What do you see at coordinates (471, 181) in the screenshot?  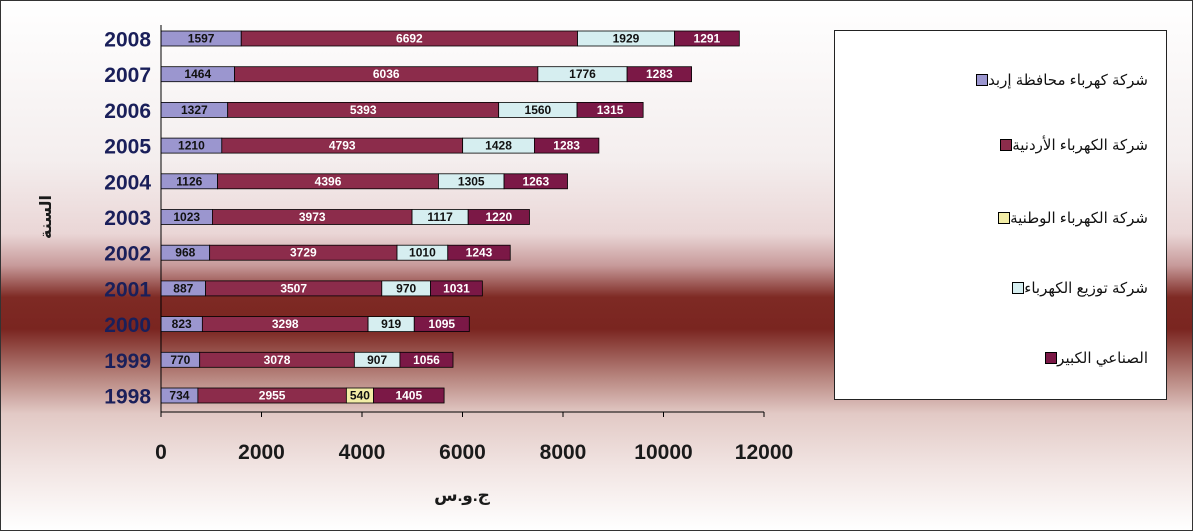 I see `data-label: 1305` at bounding box center [471, 181].